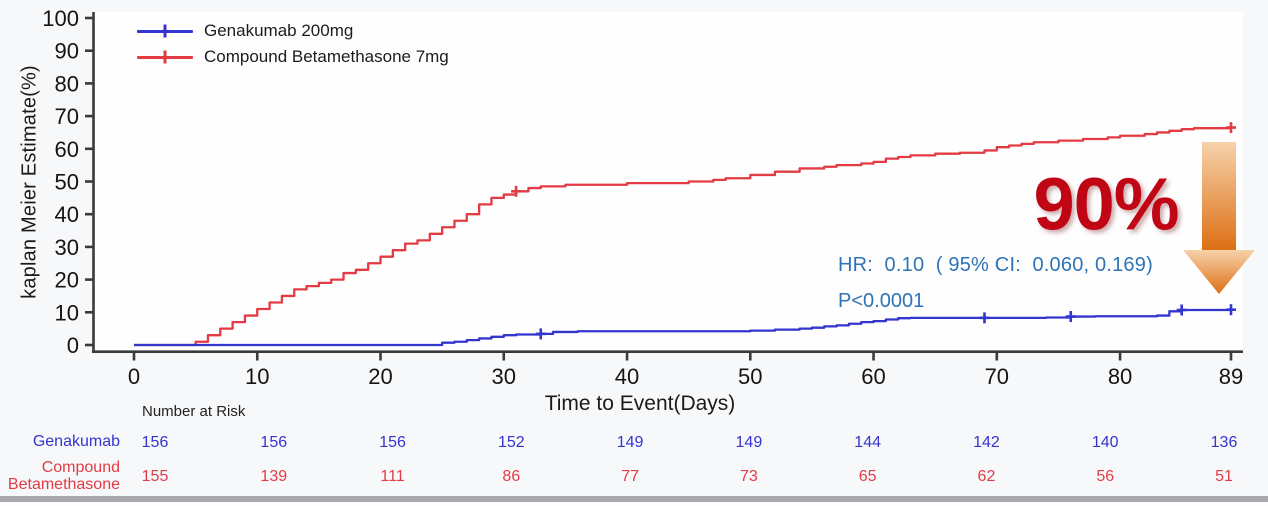 This screenshot has width=1268, height=506. I want to click on risk-value: 144, so click(868, 442).